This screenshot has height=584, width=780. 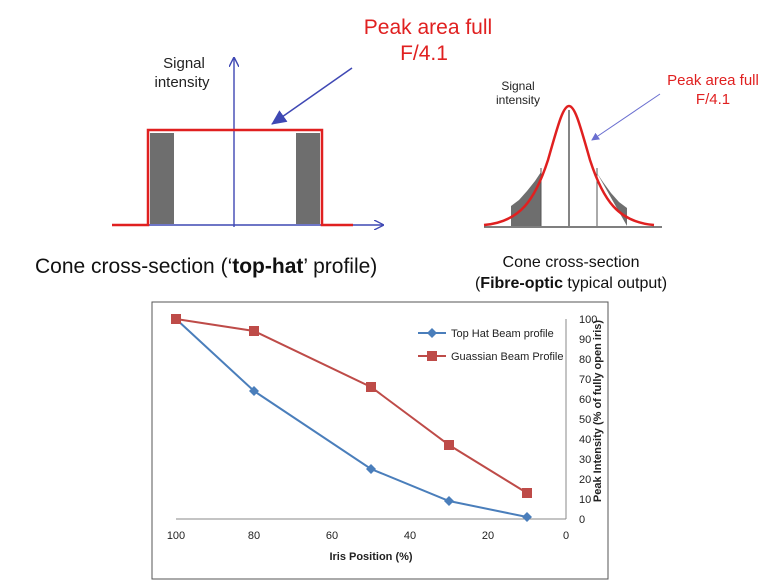 What do you see at coordinates (585, 400) in the screenshot?
I see `y-tick-label: 60` at bounding box center [585, 400].